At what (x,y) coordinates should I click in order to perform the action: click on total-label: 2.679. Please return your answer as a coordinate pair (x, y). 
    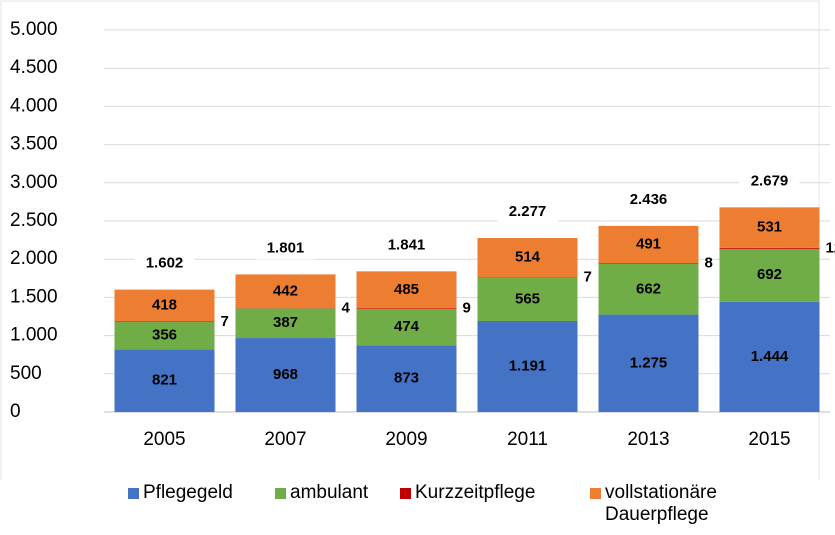
    Looking at the image, I should click on (770, 180).